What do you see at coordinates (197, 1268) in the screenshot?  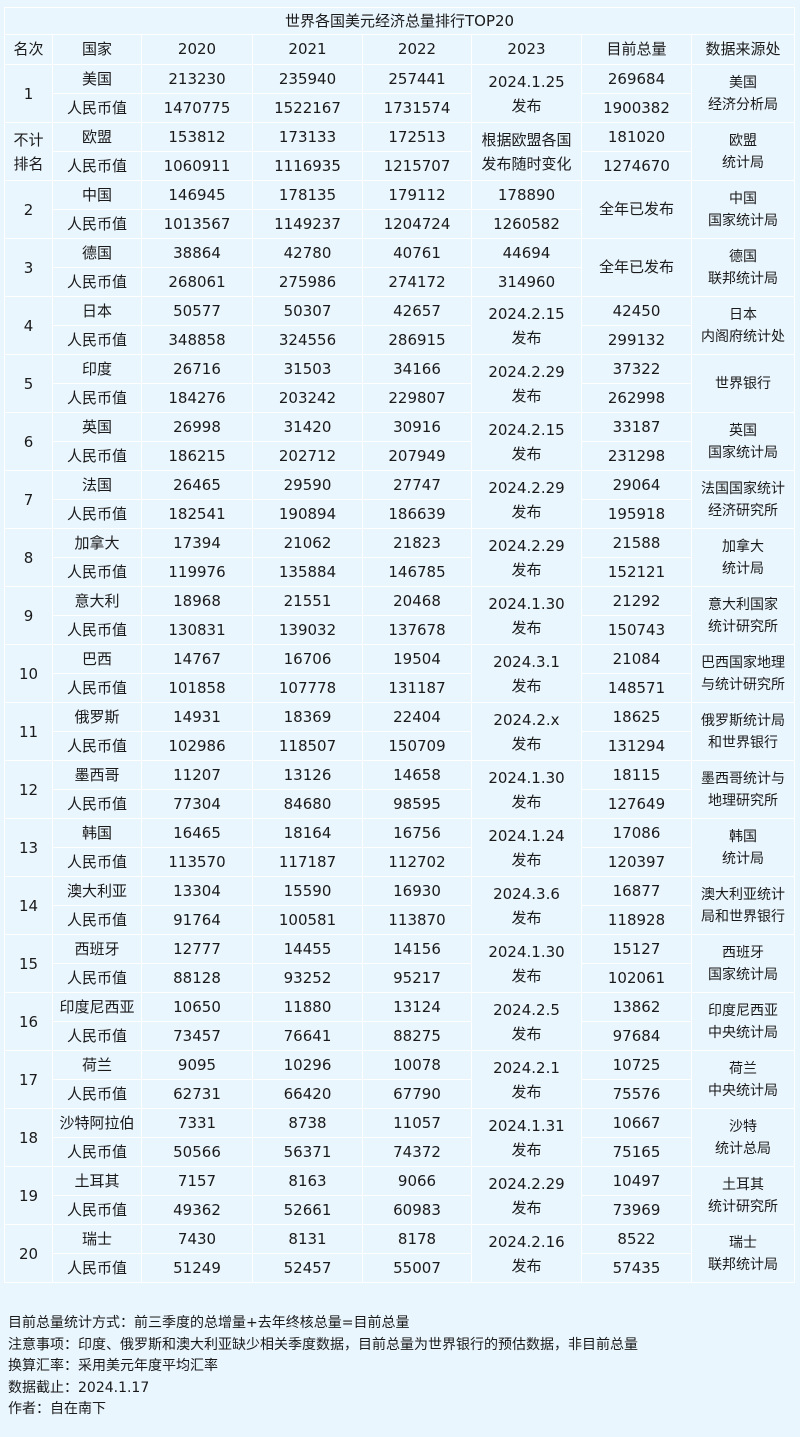 I see `rmb-2020-cell: 51249` at bounding box center [197, 1268].